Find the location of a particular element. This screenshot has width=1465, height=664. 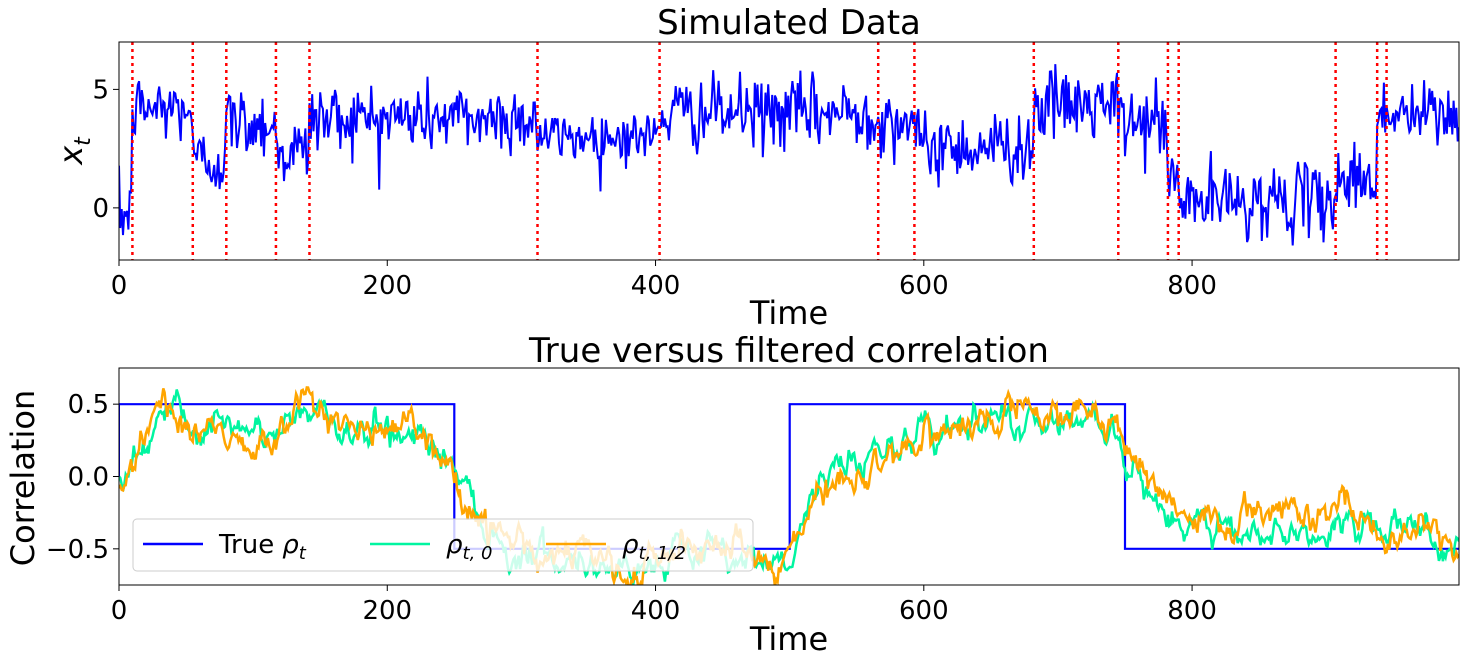

bottom-x-ticks: 0 200 400 600 800 is located at coordinates (664, 605).